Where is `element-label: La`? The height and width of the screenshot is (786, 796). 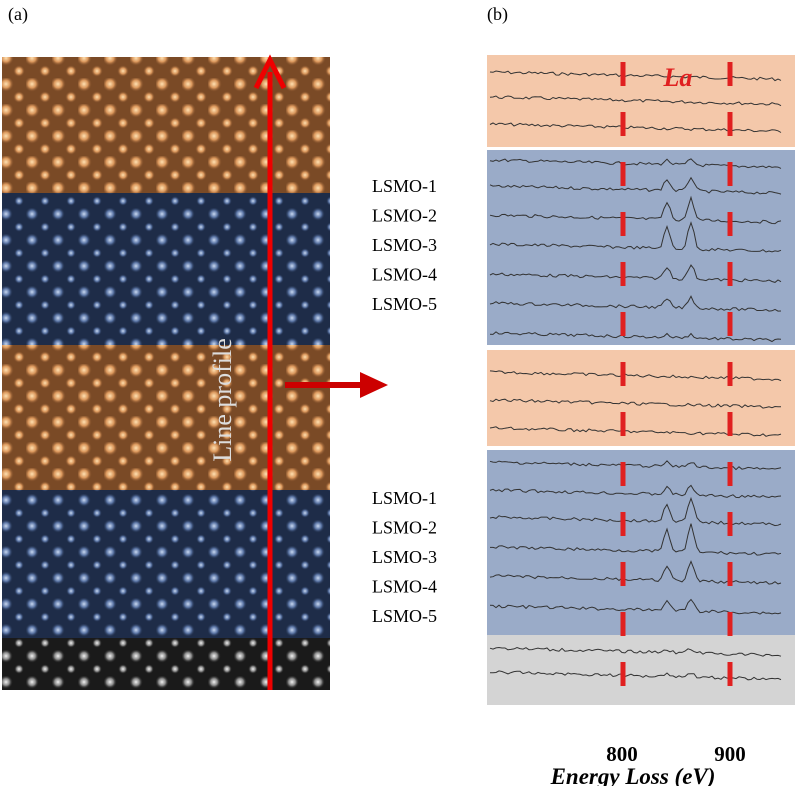 element-label: La is located at coordinates (678, 77).